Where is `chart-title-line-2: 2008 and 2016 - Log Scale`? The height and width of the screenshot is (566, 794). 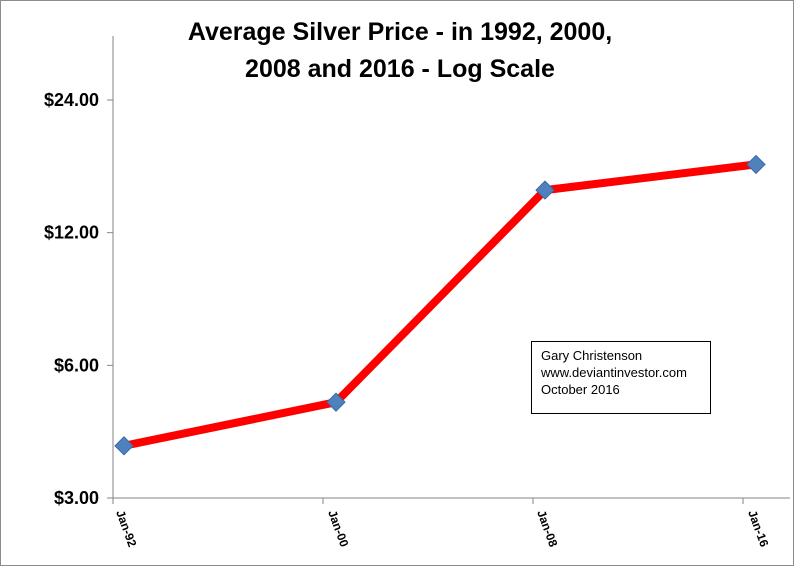 chart-title-line-2: 2008 and 2016 - Log Scale is located at coordinates (400, 69).